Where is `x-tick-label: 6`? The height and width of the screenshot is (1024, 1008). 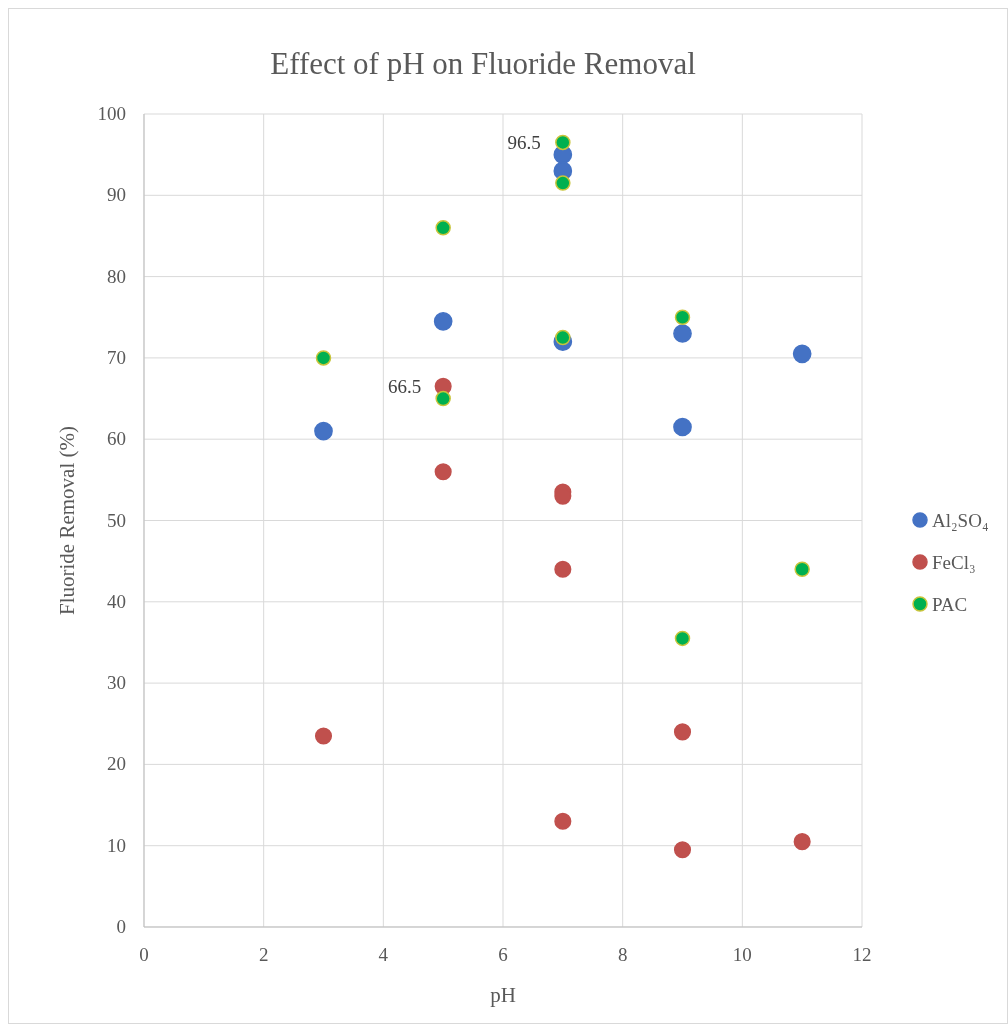
x-tick-label: 6 is located at coordinates (503, 954).